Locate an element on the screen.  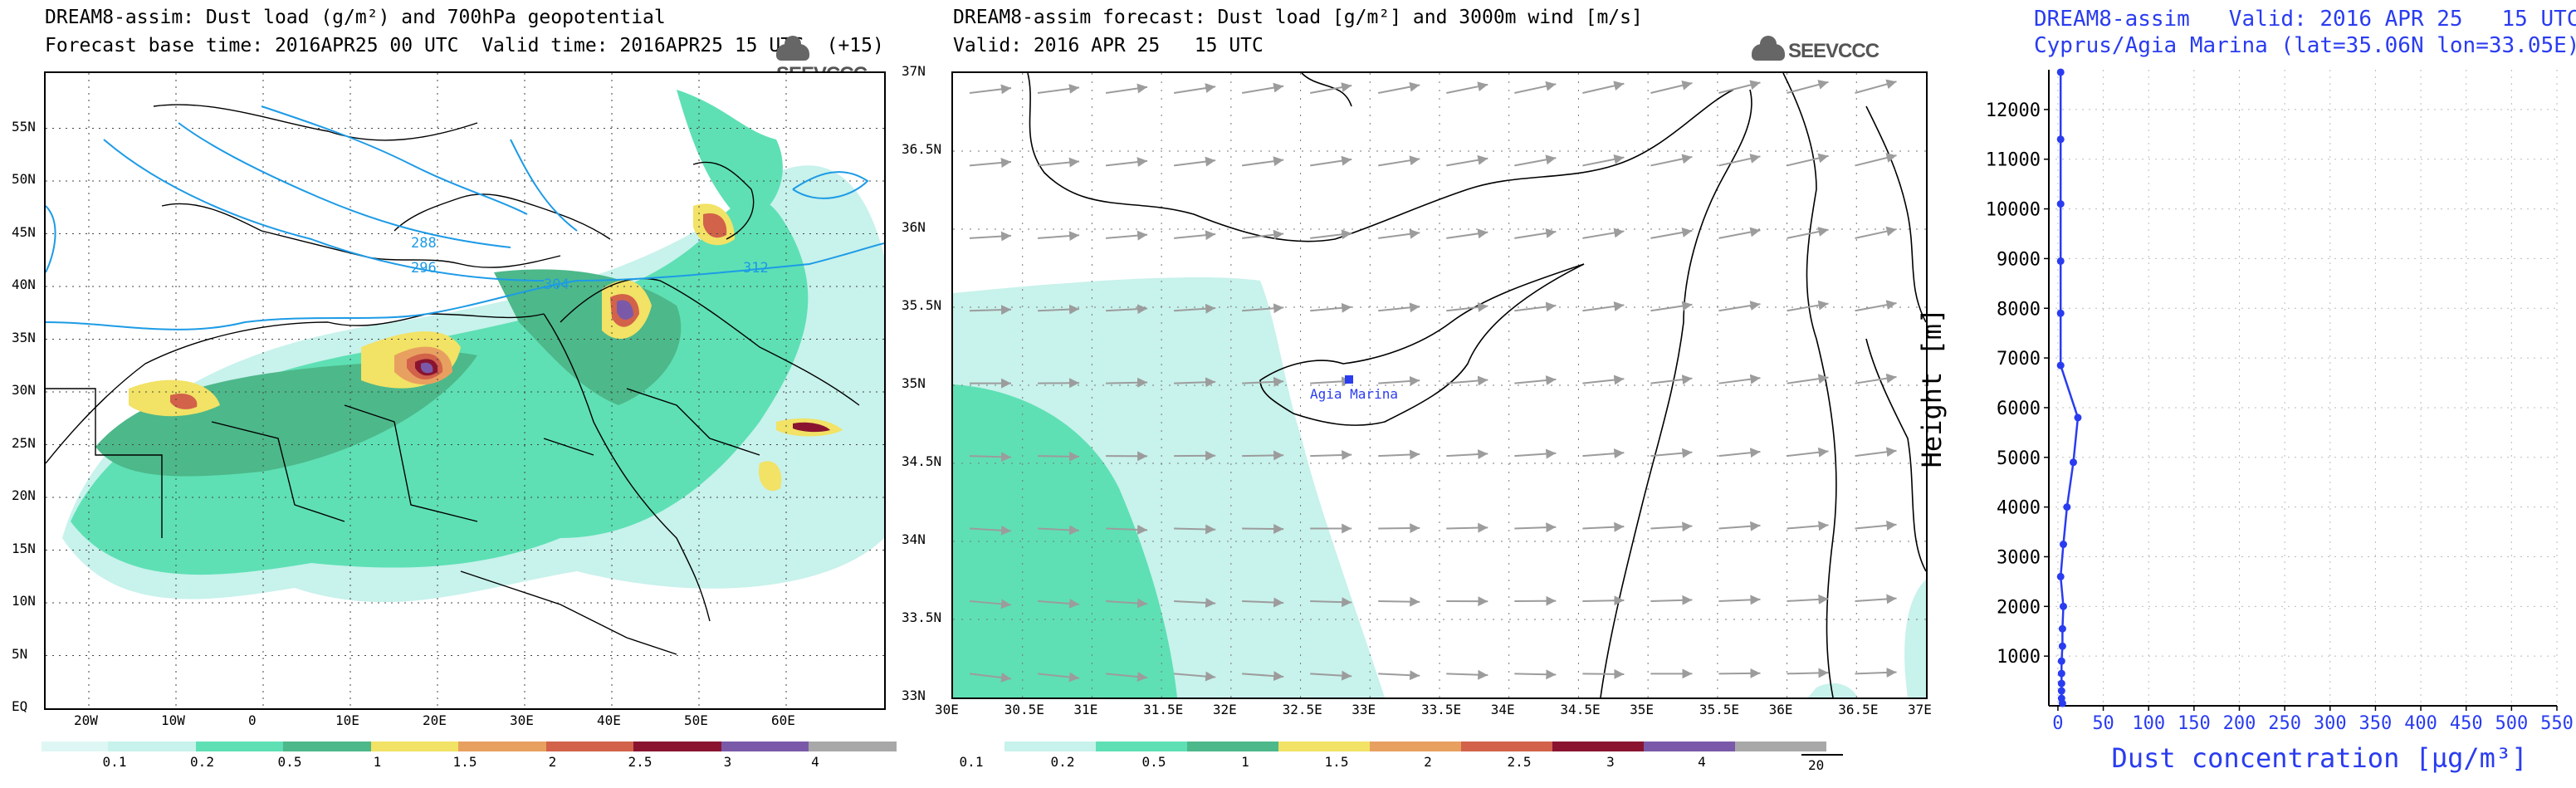
lat-tick-label: 33N is located at coordinates (914, 695).